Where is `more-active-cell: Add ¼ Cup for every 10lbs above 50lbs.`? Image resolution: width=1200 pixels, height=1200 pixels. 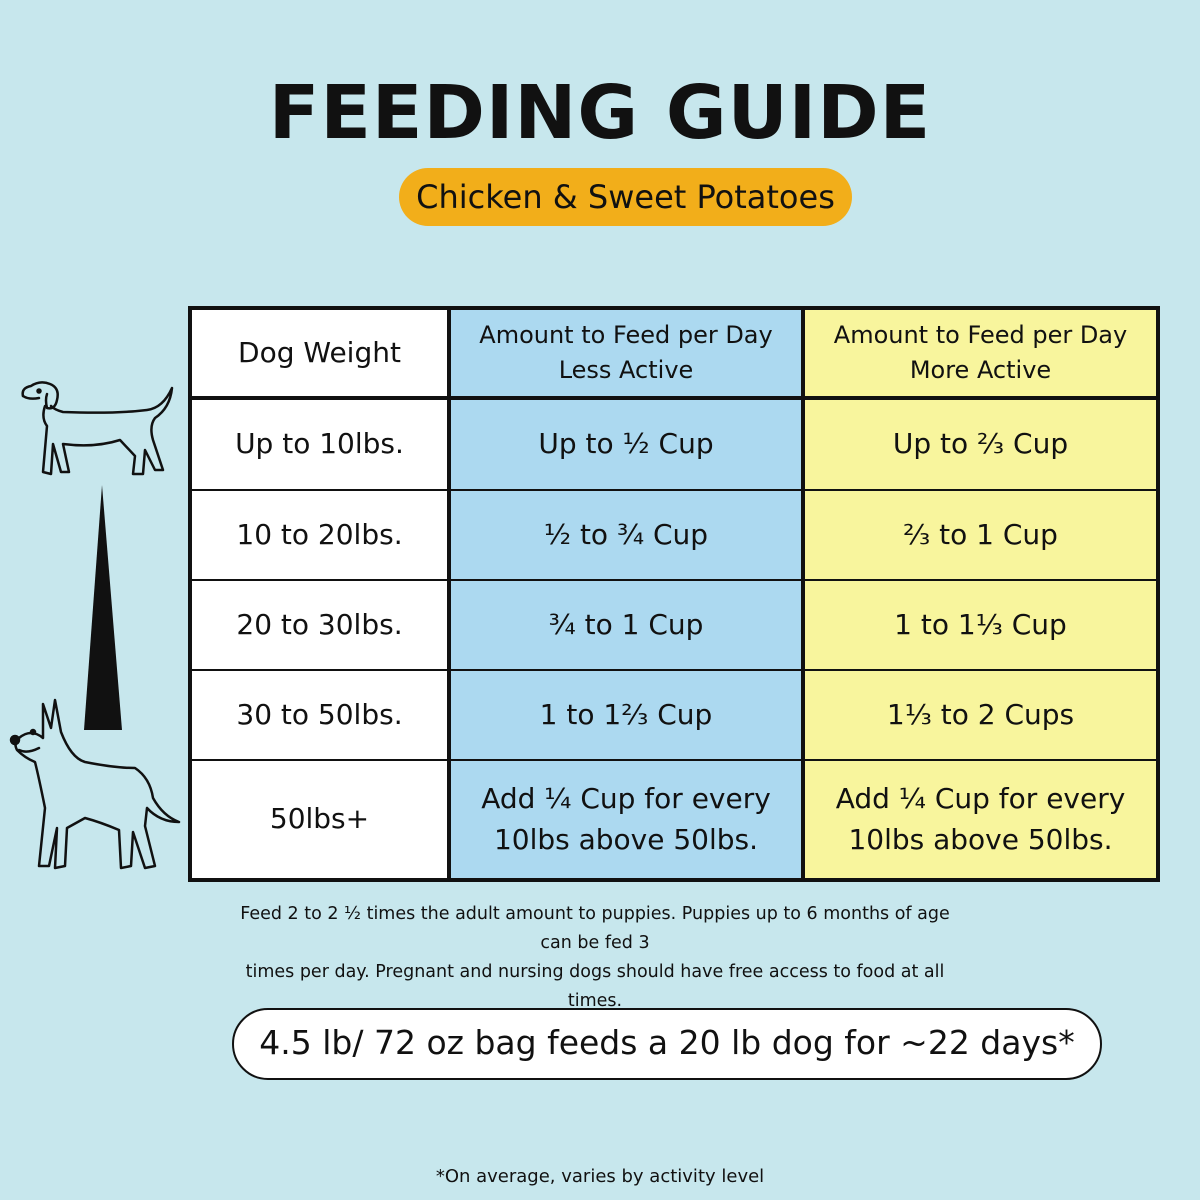 more-active-cell: Add ¼ Cup for every 10lbs above 50lbs. is located at coordinates (980, 820).